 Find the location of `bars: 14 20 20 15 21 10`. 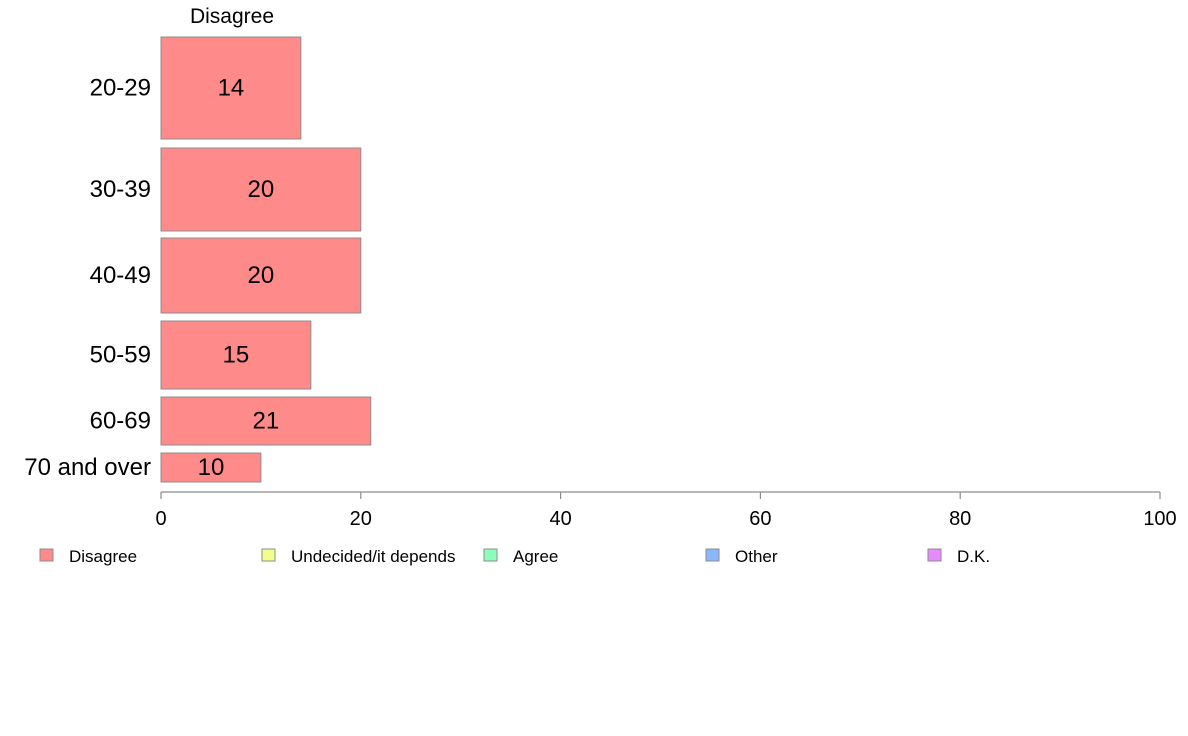

bars: 14 20 20 15 21 10 is located at coordinates (266, 259).